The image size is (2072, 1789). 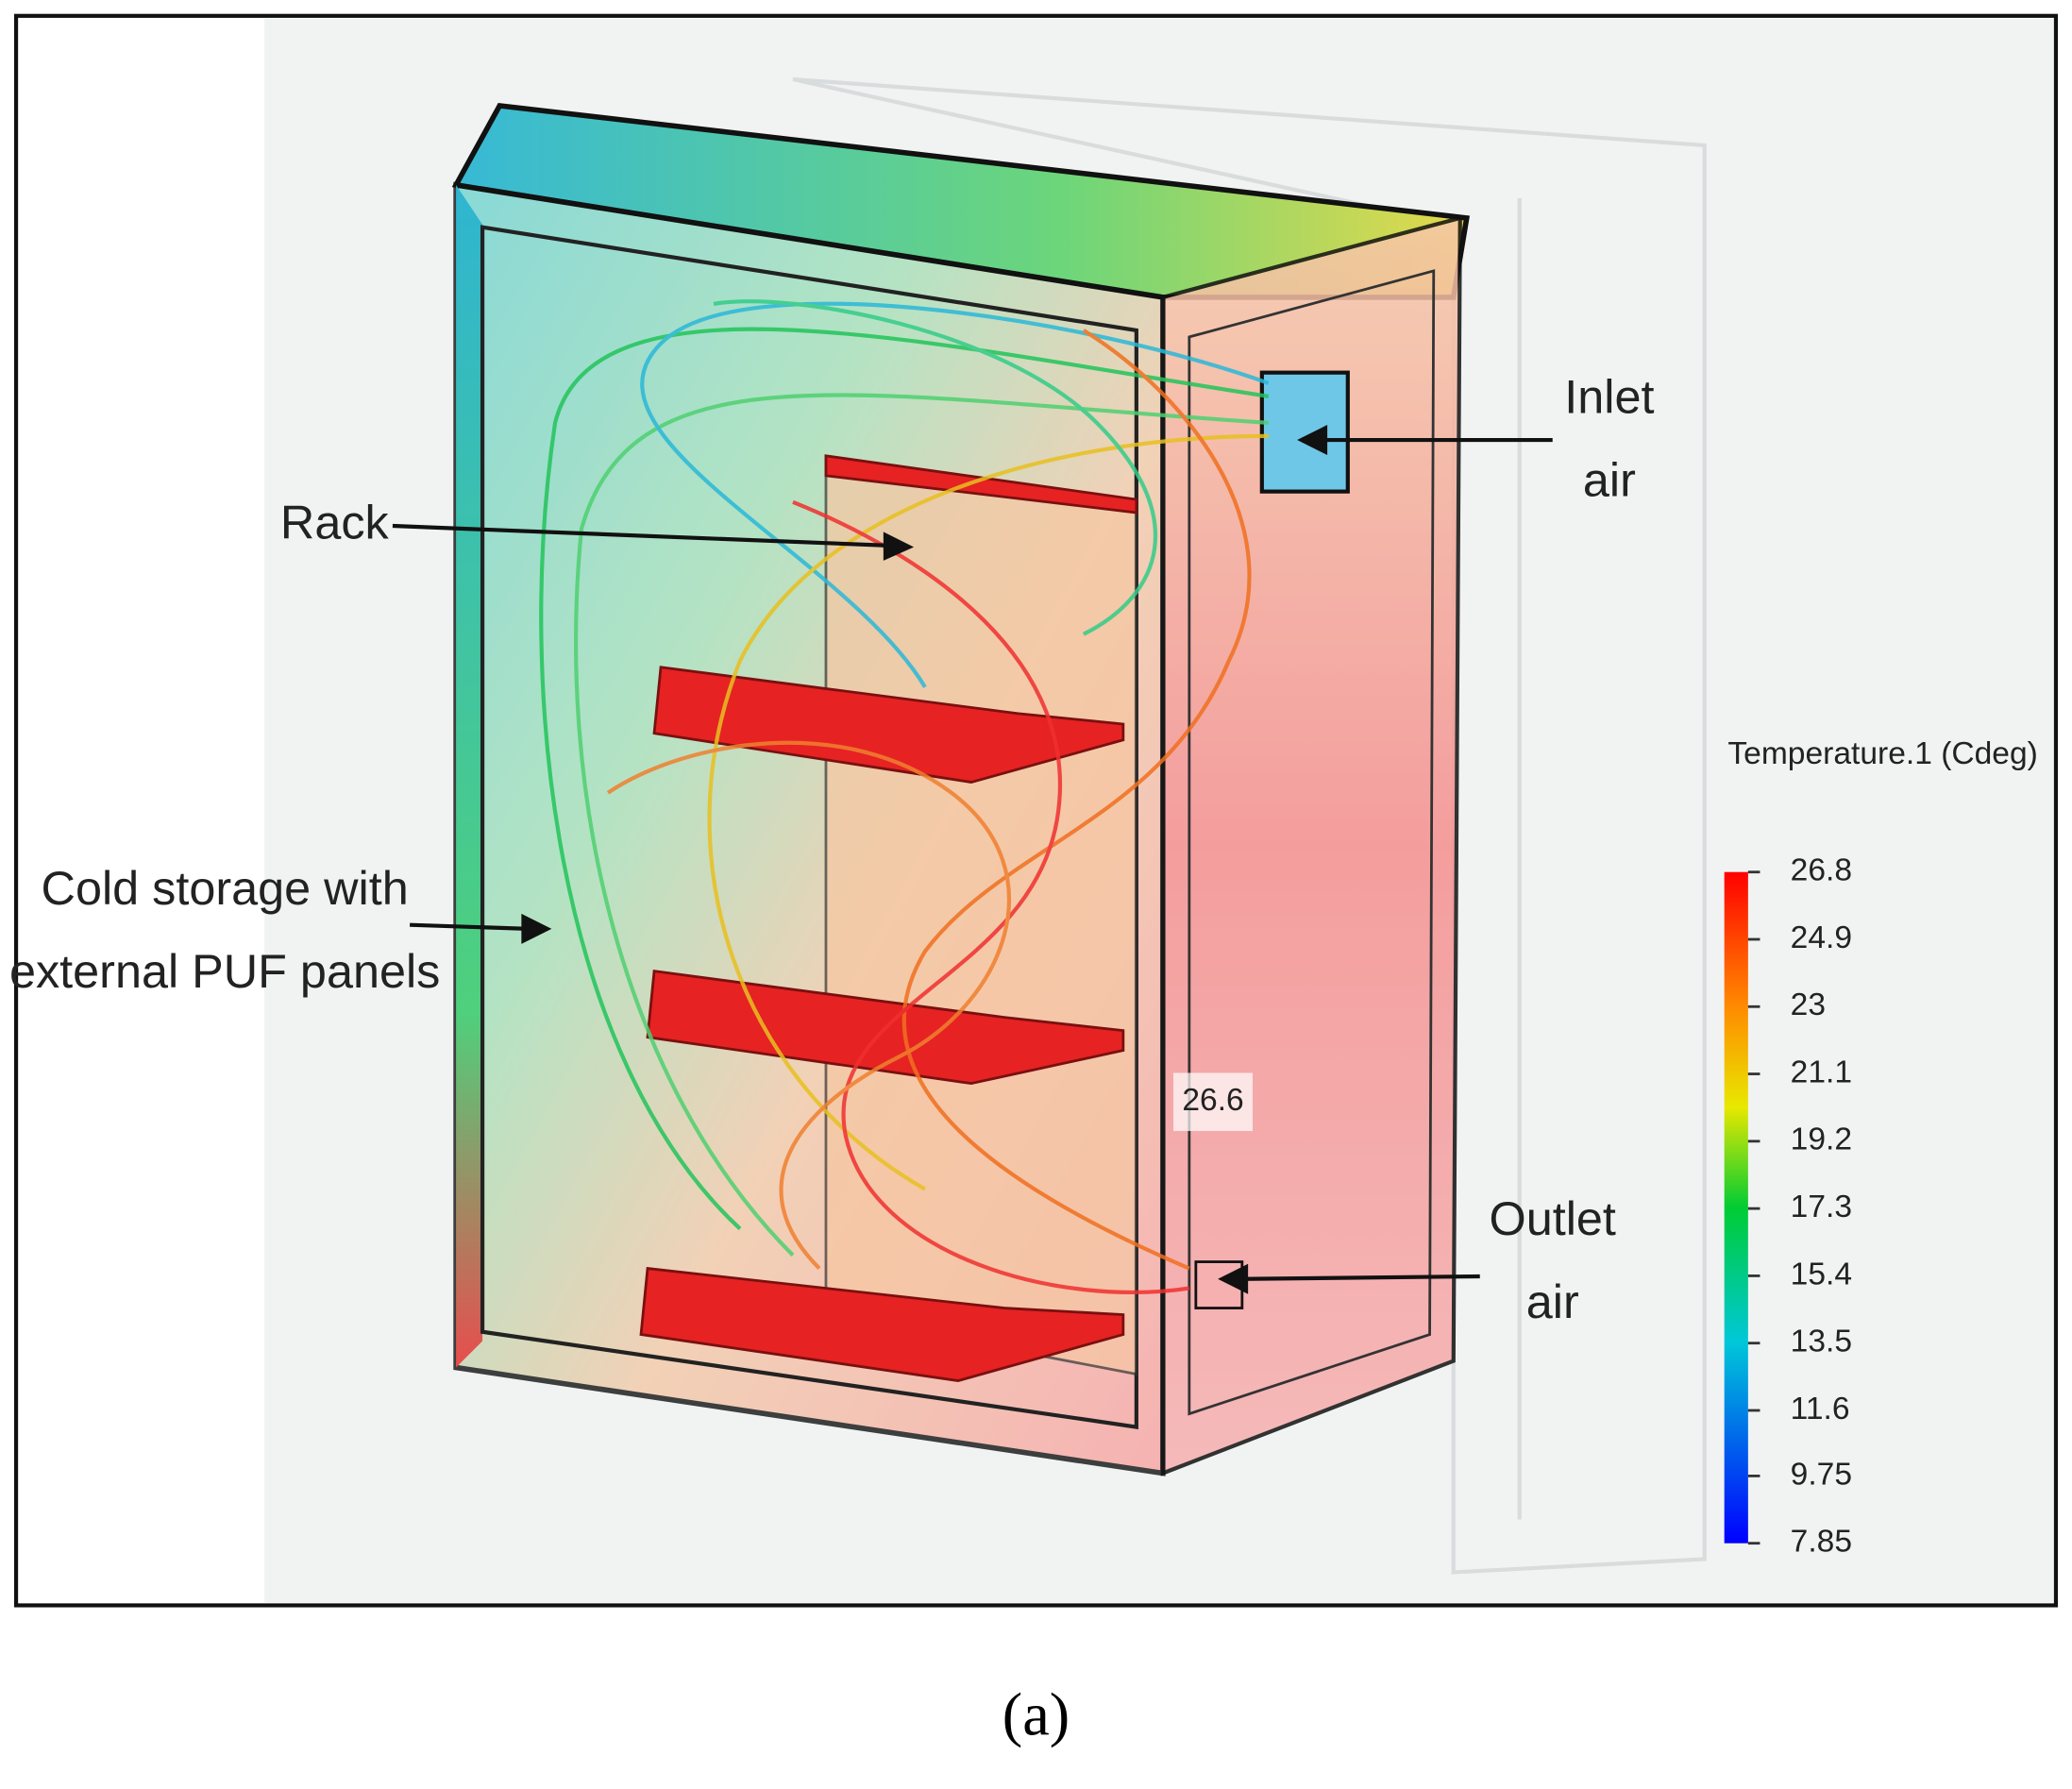 I want to click on colorbar-tick-label: 21.1, so click(x=1821, y=1072).